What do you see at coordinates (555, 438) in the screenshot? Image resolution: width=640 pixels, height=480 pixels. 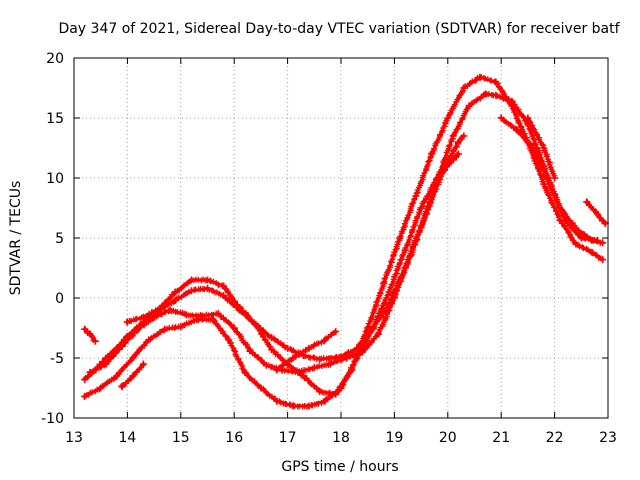 I see `x-tick-label: 22` at bounding box center [555, 438].